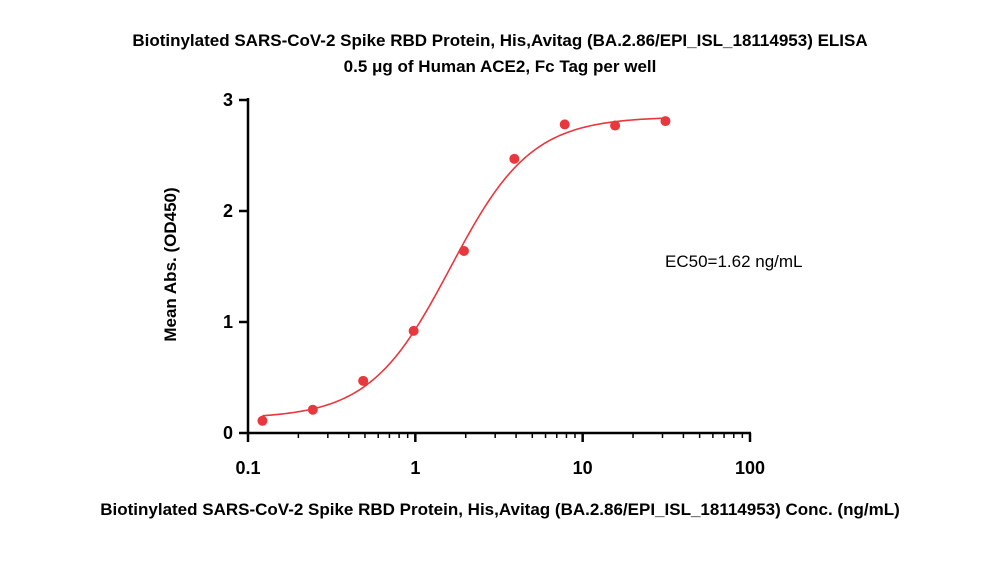 This screenshot has width=1000, height=575. I want to click on y-tick-label: 3, so click(228, 100).